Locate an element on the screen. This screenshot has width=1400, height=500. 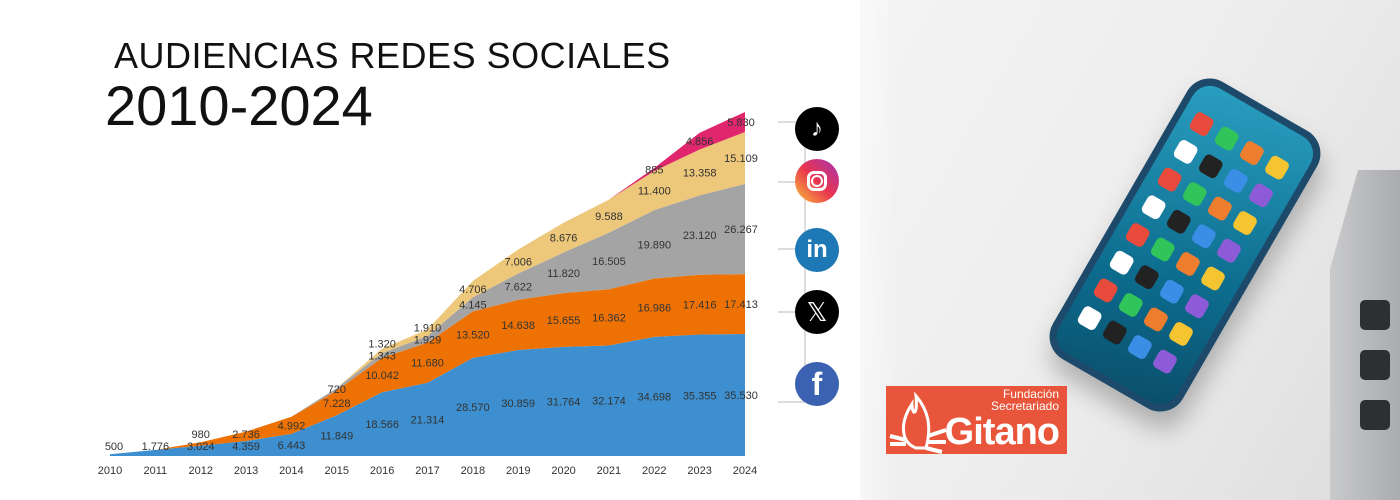
data-label-x: 16.362 is located at coordinates (609, 318).